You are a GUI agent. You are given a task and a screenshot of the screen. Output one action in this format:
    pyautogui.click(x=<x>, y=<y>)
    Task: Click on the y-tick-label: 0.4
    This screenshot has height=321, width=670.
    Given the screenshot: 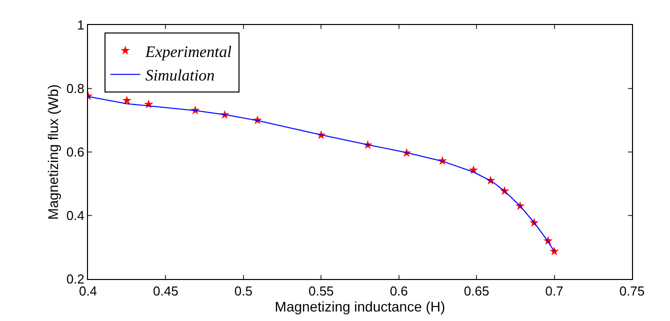 What is the action you would take?
    pyautogui.click(x=75, y=216)
    